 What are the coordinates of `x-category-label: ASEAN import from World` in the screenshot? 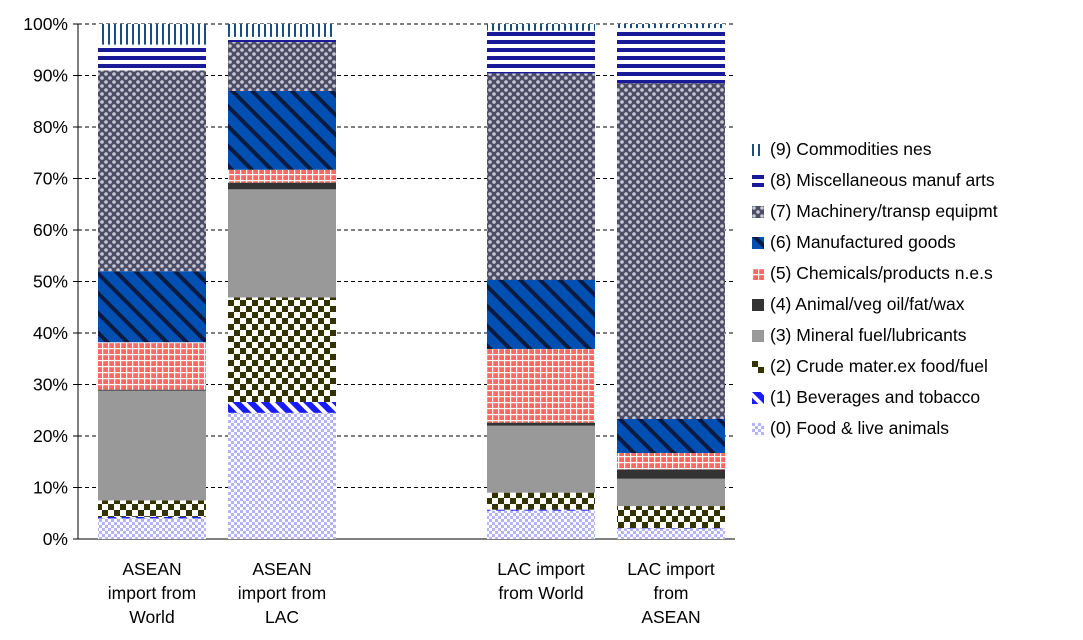 It's located at (152, 593).